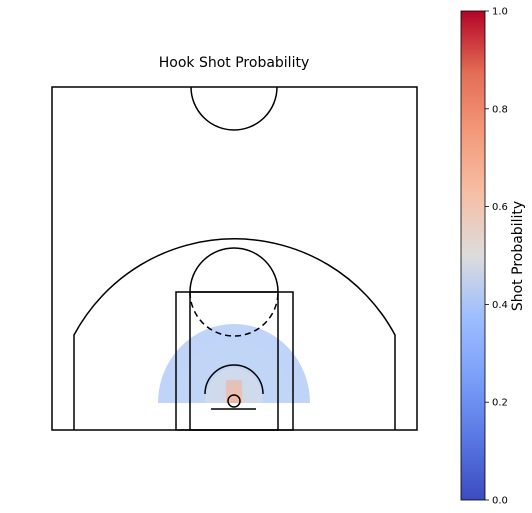 The height and width of the screenshot is (513, 532). I want to click on colorbar-tick-label: 0.2, so click(500, 403).